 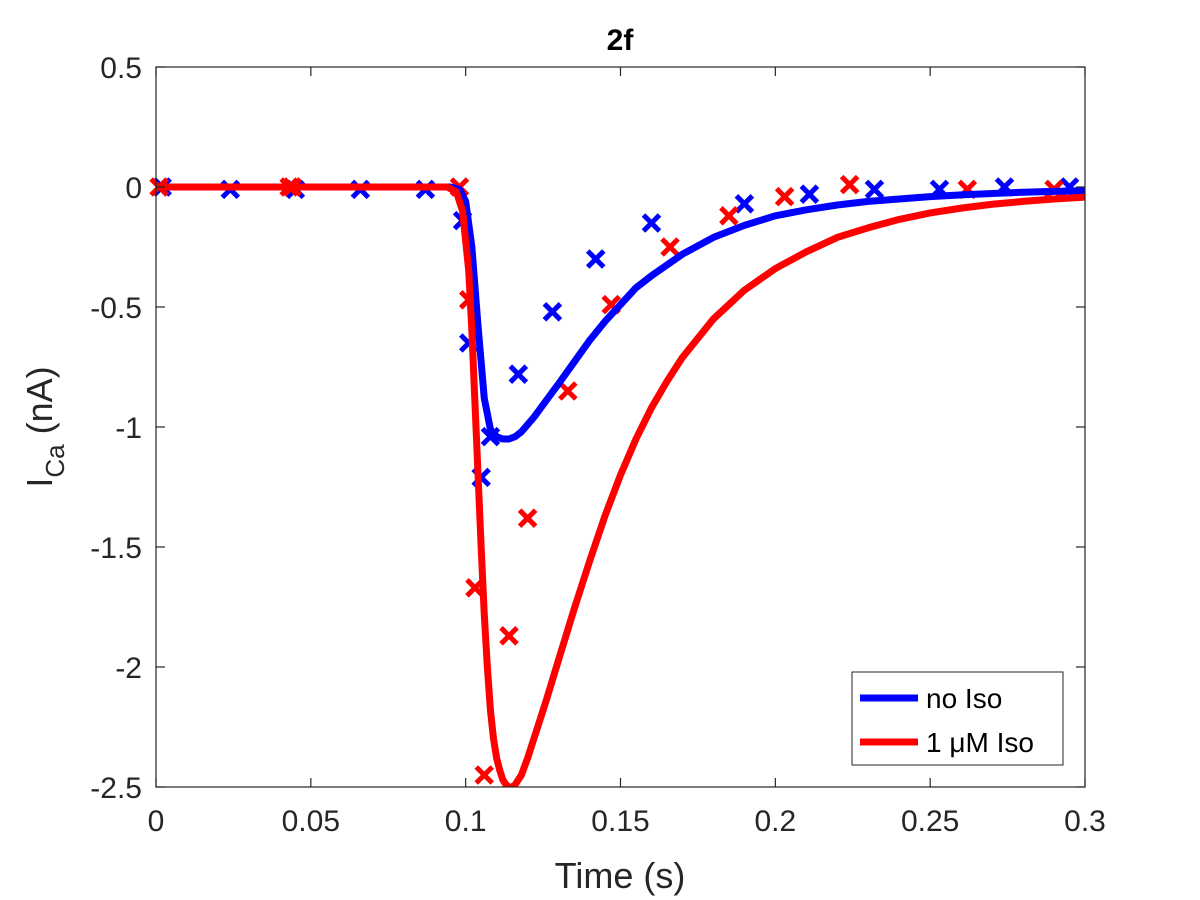 I want to click on y-axis-label-main: I, so click(x=39, y=483).